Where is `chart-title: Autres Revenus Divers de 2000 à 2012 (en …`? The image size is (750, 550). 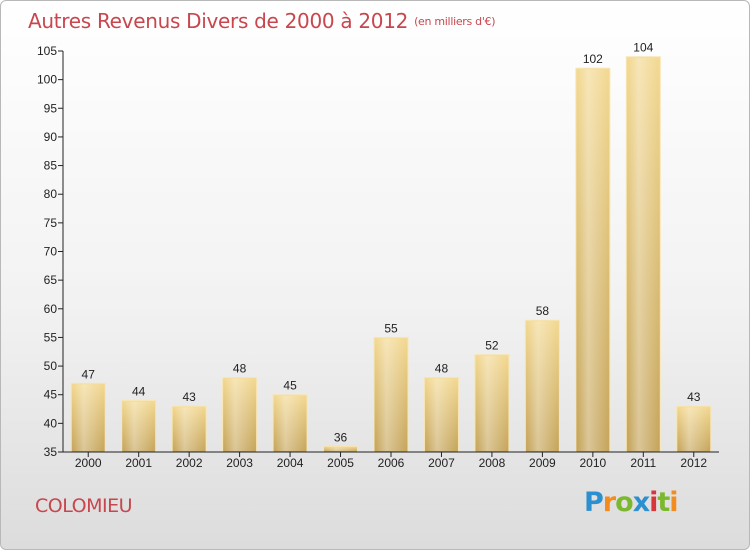
chart-title: Autres Revenus Divers de 2000 à 2012 (en … is located at coordinates (262, 21).